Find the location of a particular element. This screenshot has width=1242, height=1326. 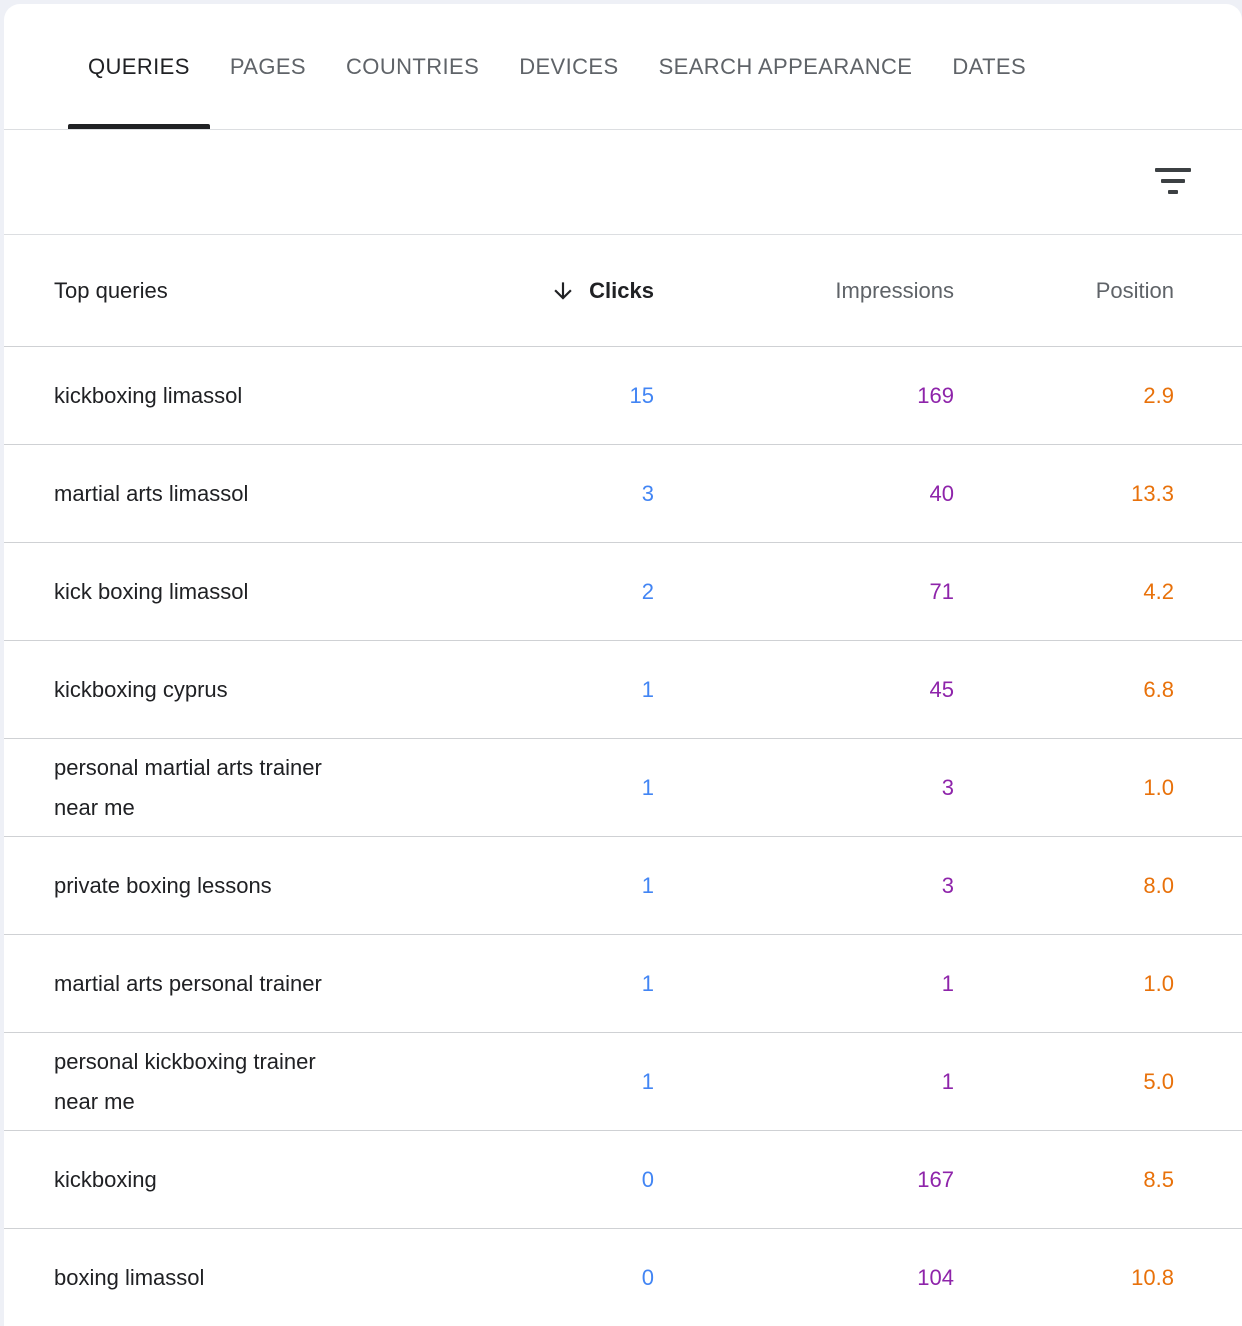

tab-label: SEARCH APPEARANCE is located at coordinates (785, 66).